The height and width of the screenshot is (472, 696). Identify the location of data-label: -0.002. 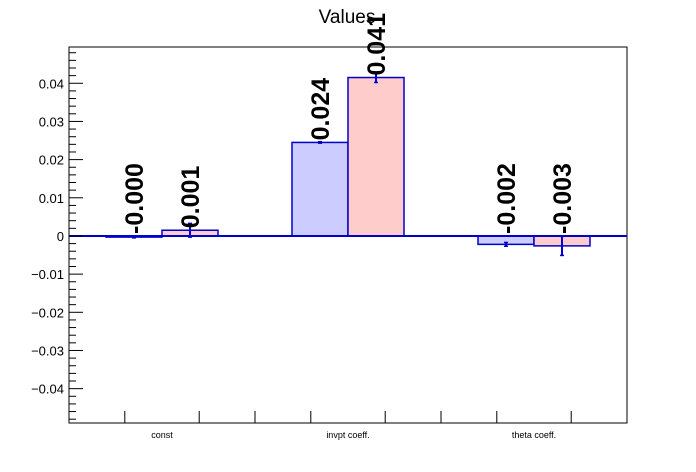
(507, 198).